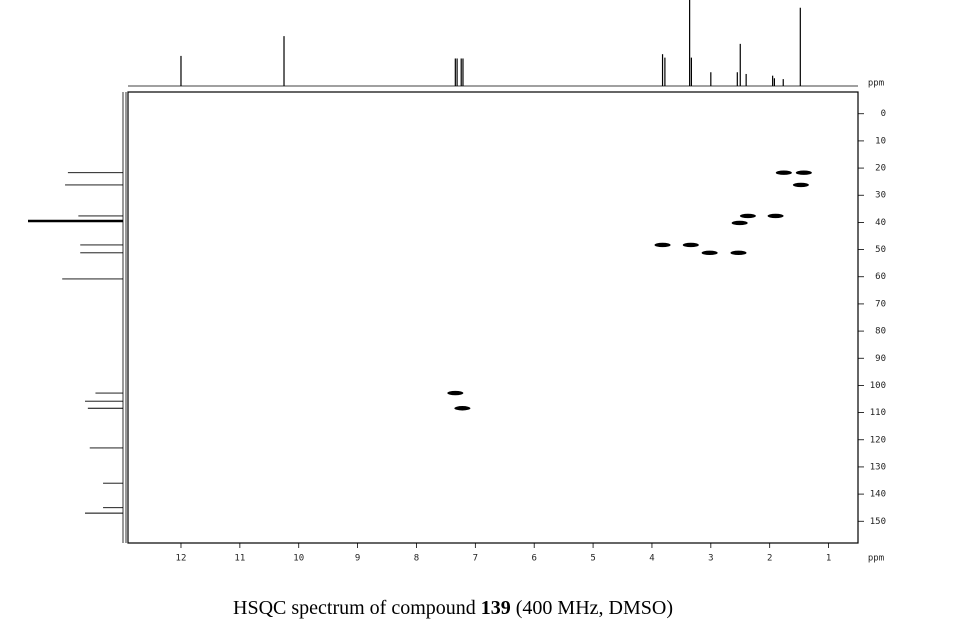 This screenshot has height=621, width=955. I want to click on x-tick-label: 3, so click(710, 559).